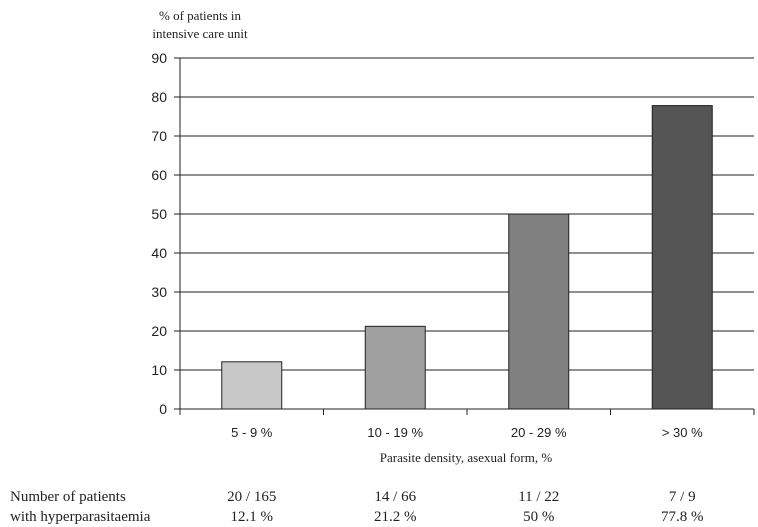 Image resolution: width=758 pixels, height=527 pixels. I want to click on table-percent-cell: 50 %, so click(538, 517).